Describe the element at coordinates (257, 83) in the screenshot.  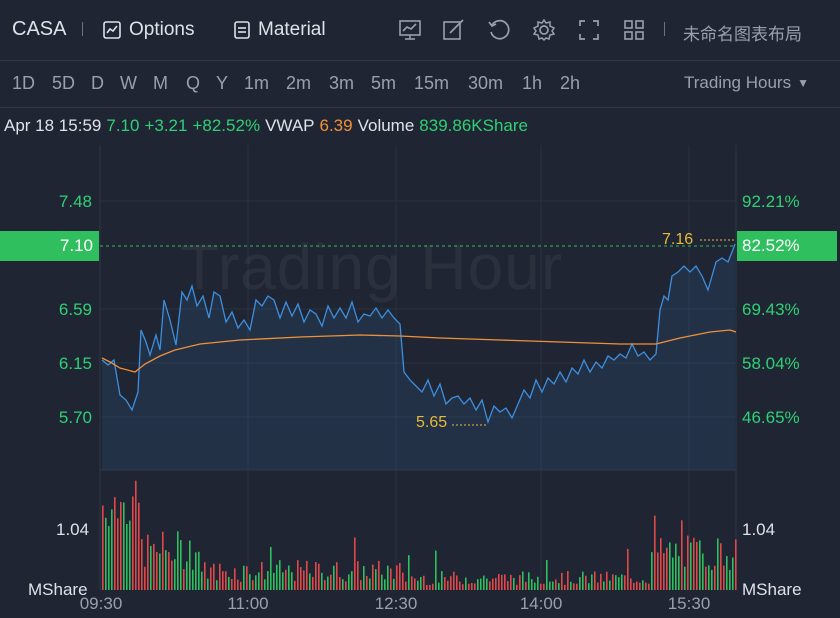
I see `timeframe-1m: 1m` at that location.